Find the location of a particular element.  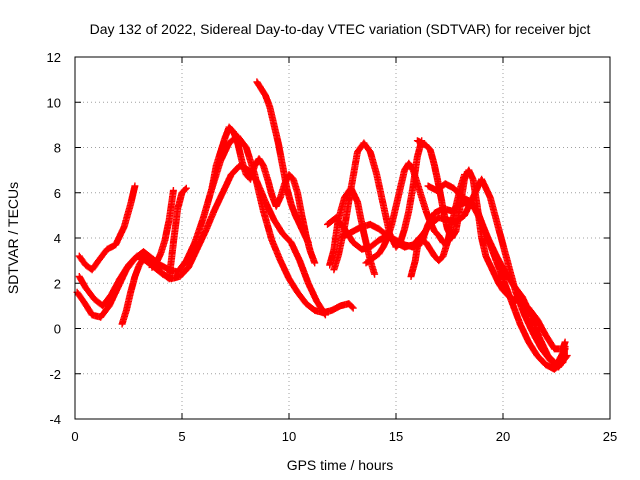

y-tick-label: 6 is located at coordinates (57, 193).